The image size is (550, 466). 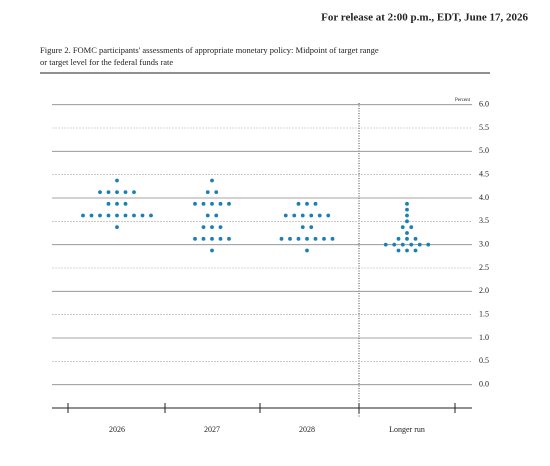 I want to click on y-tick-label: 1.0, so click(x=484, y=337).